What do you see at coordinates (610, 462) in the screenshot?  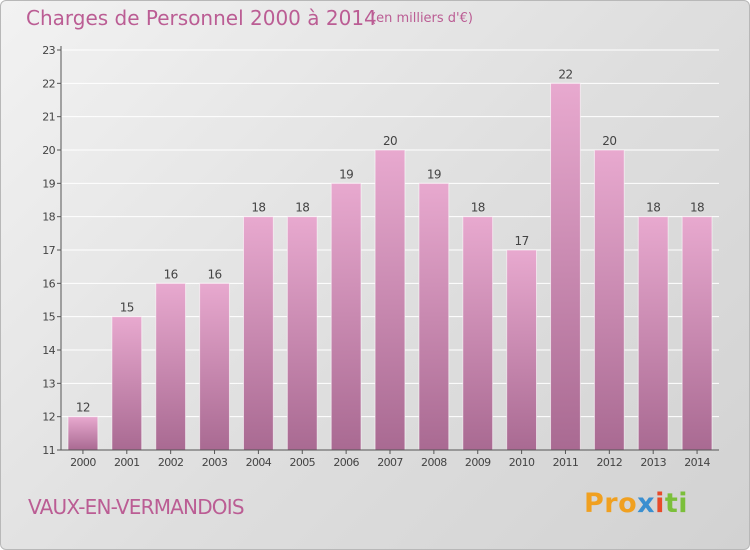 I see `x-tick-label: 2012` at bounding box center [610, 462].